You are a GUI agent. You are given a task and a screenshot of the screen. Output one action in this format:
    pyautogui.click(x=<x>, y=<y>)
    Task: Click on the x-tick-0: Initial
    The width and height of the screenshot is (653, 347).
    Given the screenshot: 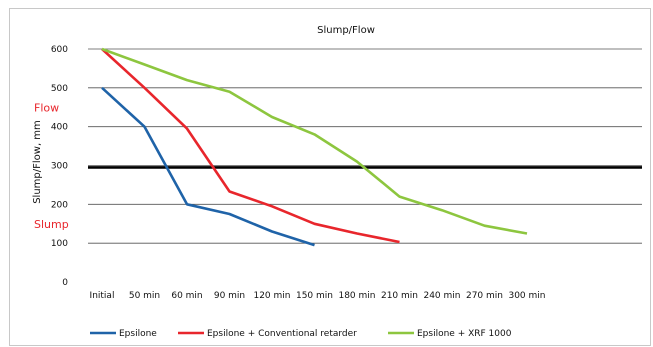 What is the action you would take?
    pyautogui.click(x=102, y=296)
    